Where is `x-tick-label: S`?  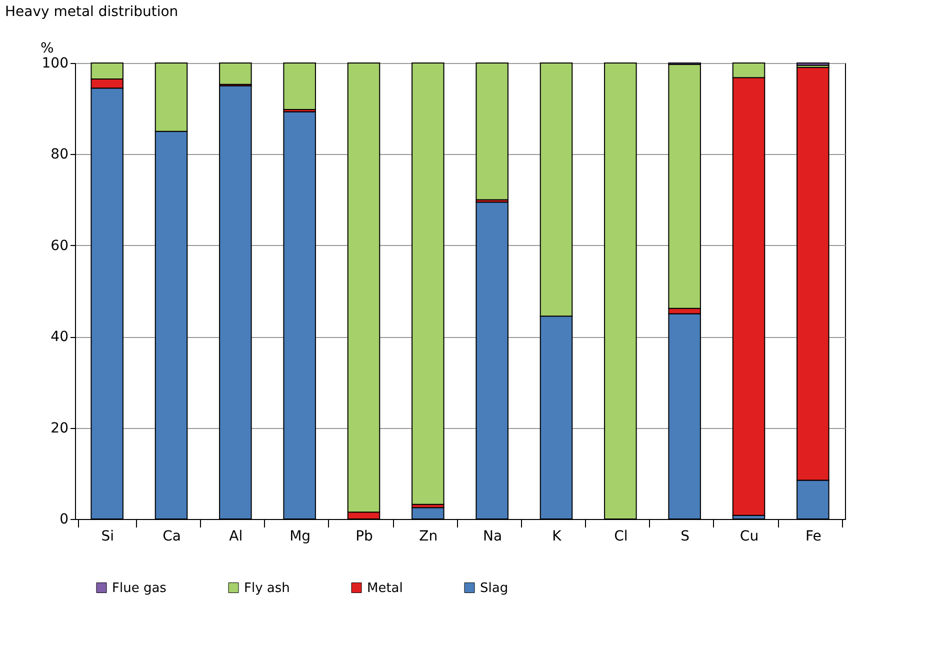 x-tick-label: S is located at coordinates (685, 536).